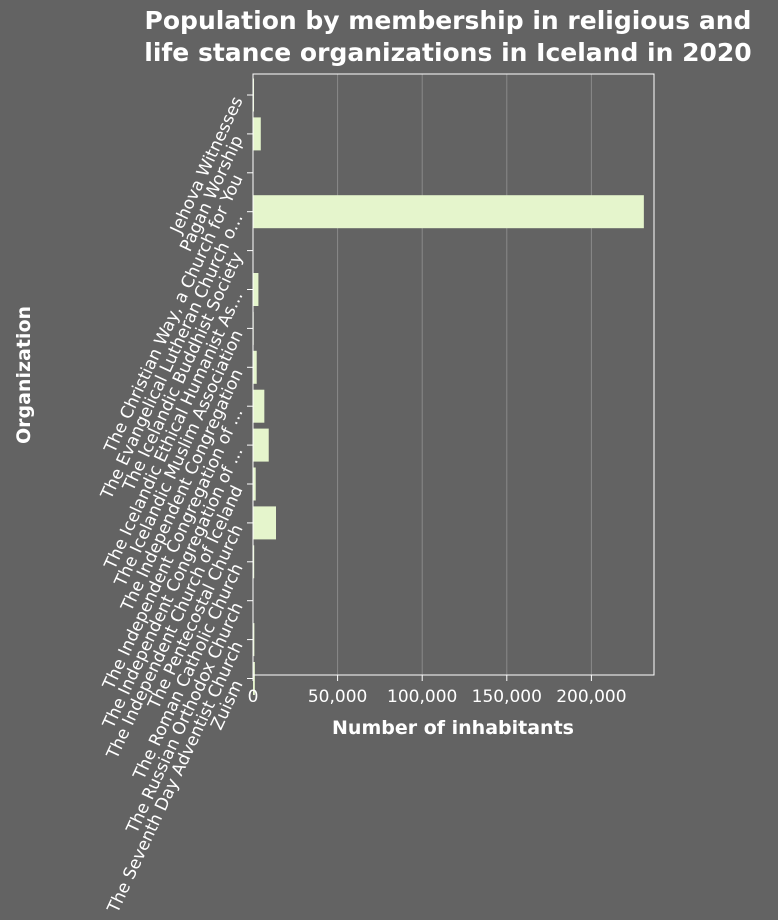 This screenshot has width=778, height=920. I want to click on x-tick-label: 50,000, so click(337, 697).